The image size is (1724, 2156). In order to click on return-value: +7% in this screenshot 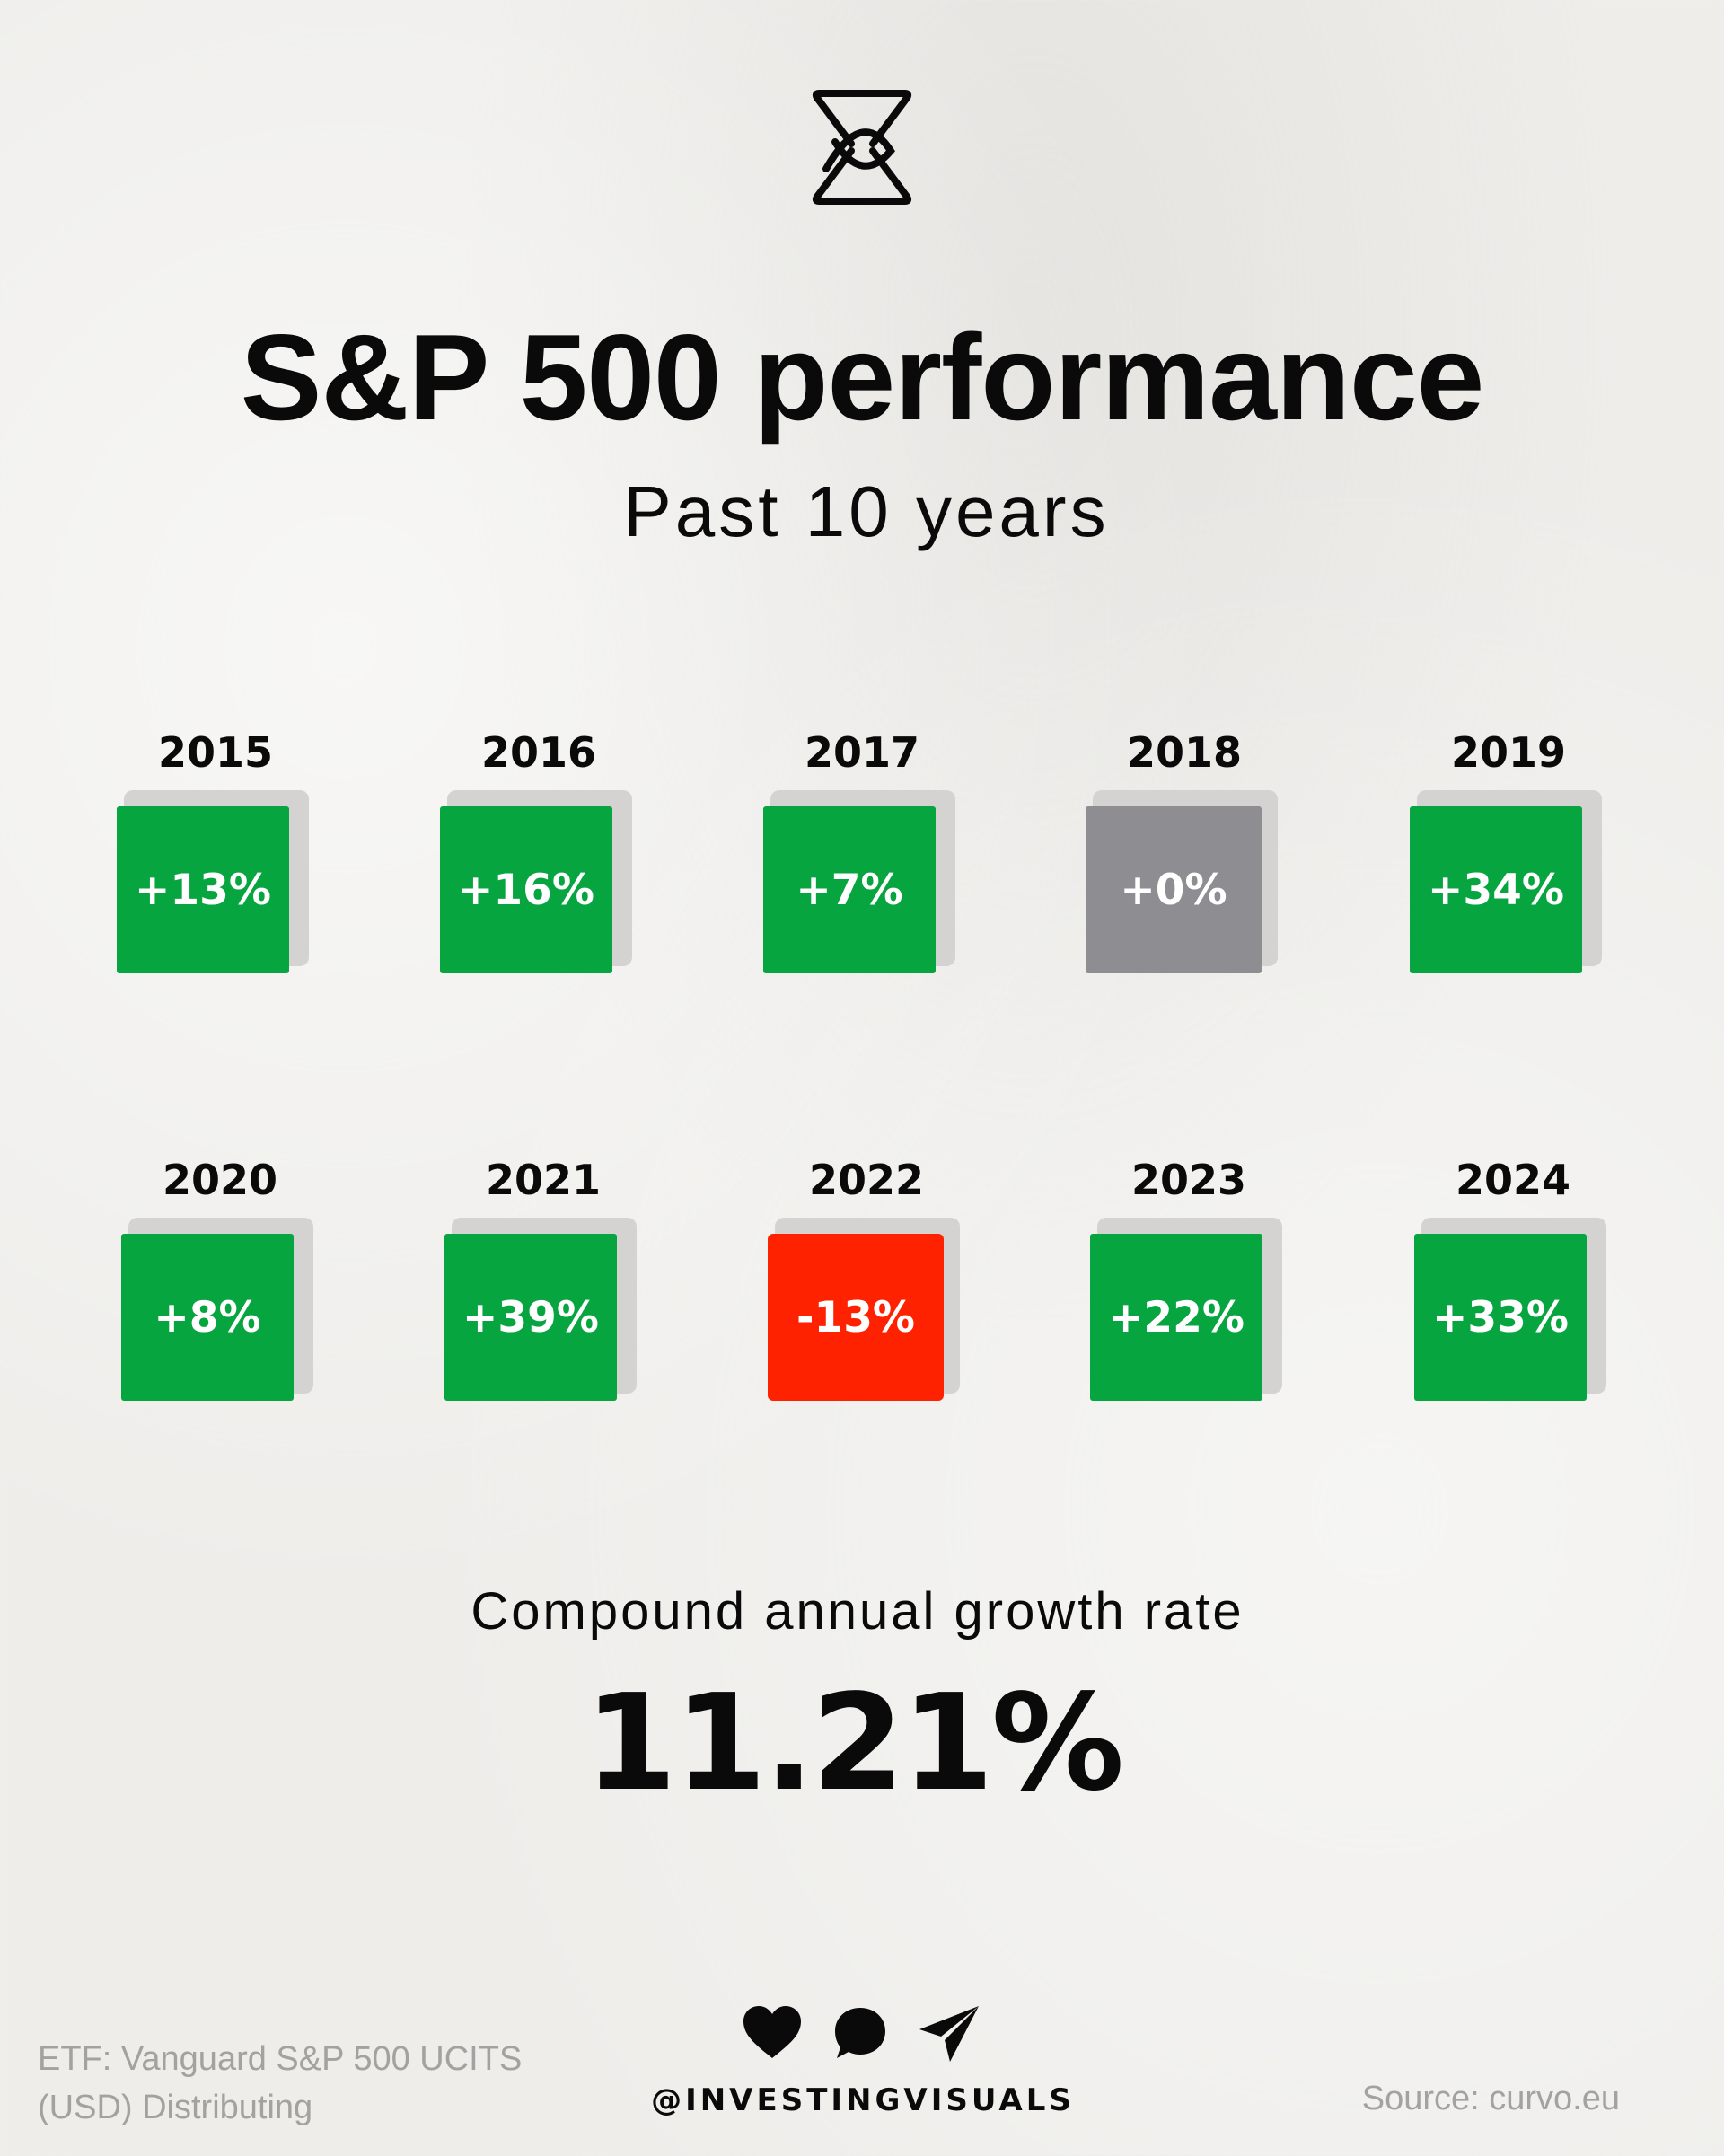, I will do `click(849, 890)`.